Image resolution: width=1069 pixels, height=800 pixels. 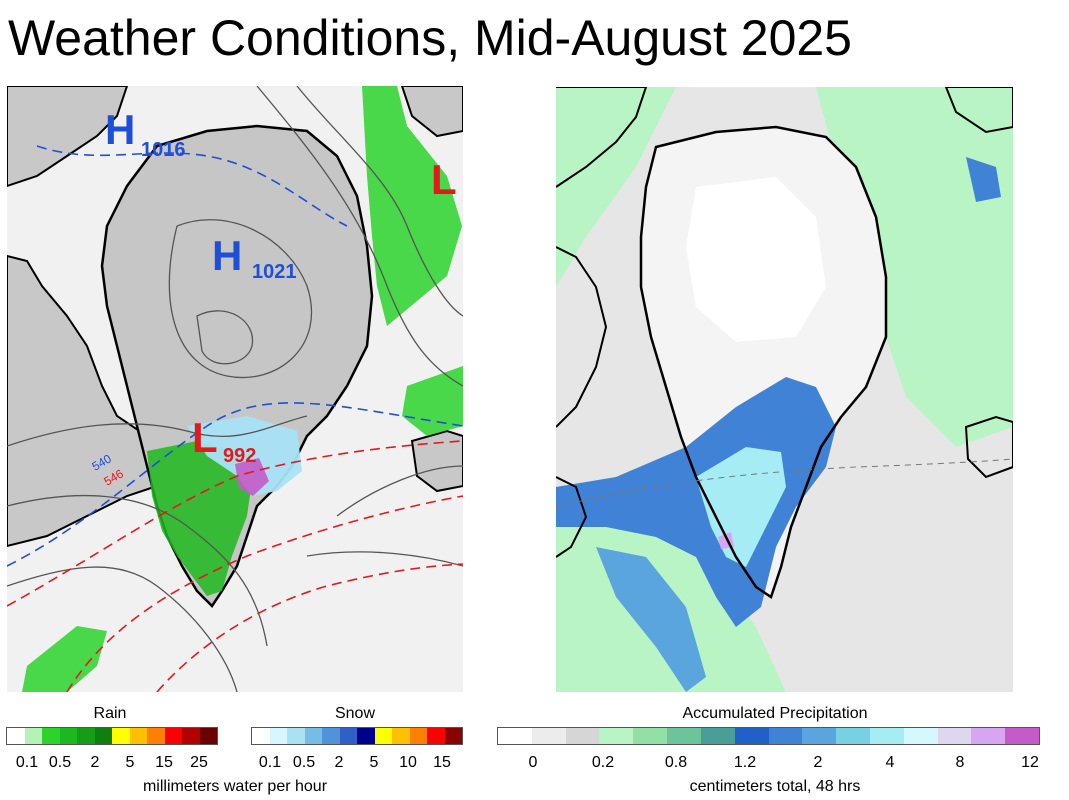 What do you see at coordinates (775, 786) in the screenshot?
I see `cm-total-units-label: centimeters total, 48 hrs` at bounding box center [775, 786].